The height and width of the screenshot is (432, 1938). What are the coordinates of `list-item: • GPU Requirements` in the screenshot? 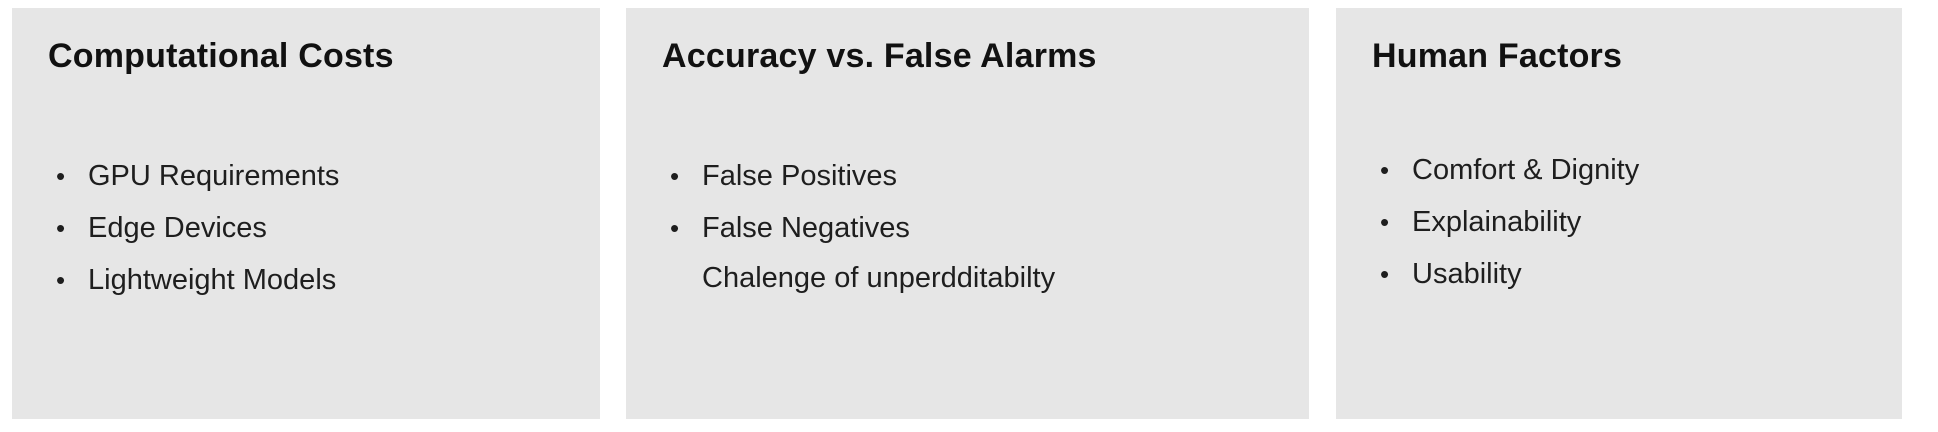 It's located at (328, 176).